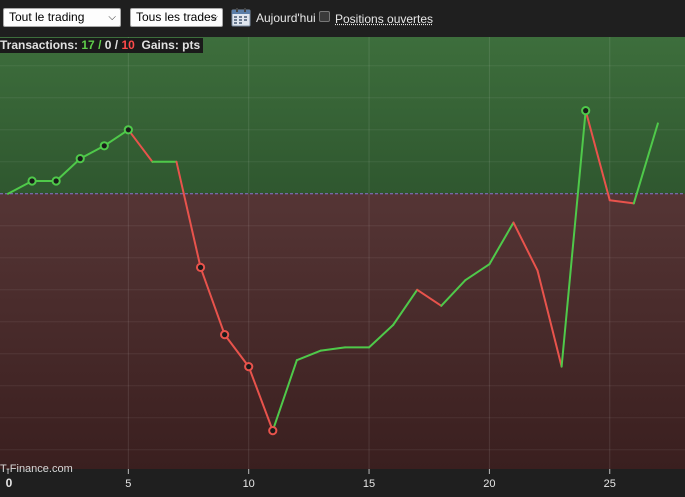 The height and width of the screenshot is (497, 685). What do you see at coordinates (108, 45) in the screenshot?
I see `neutral-count: 0` at bounding box center [108, 45].